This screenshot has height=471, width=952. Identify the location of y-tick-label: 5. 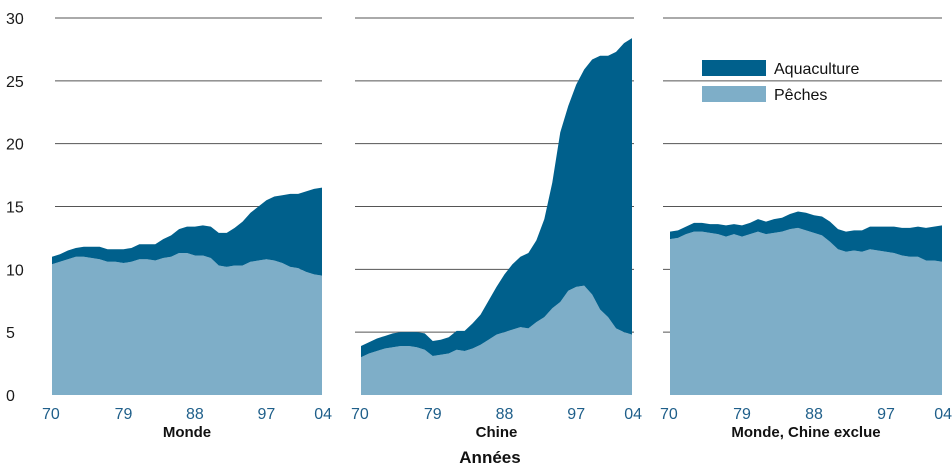
(10, 333).